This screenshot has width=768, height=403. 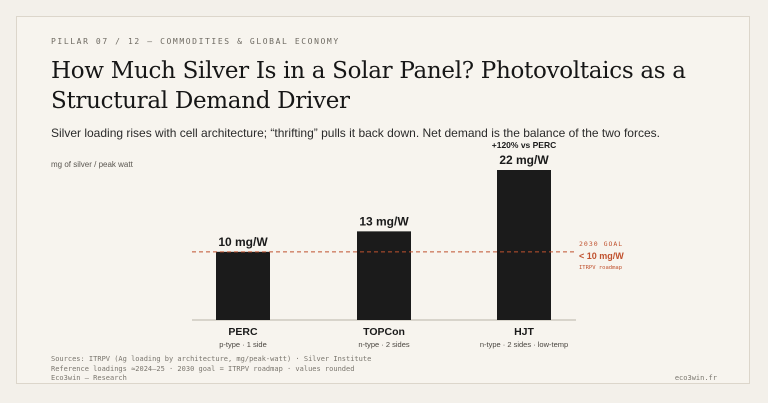 I want to click on category-label-hjt: HJT, so click(x=524, y=332).